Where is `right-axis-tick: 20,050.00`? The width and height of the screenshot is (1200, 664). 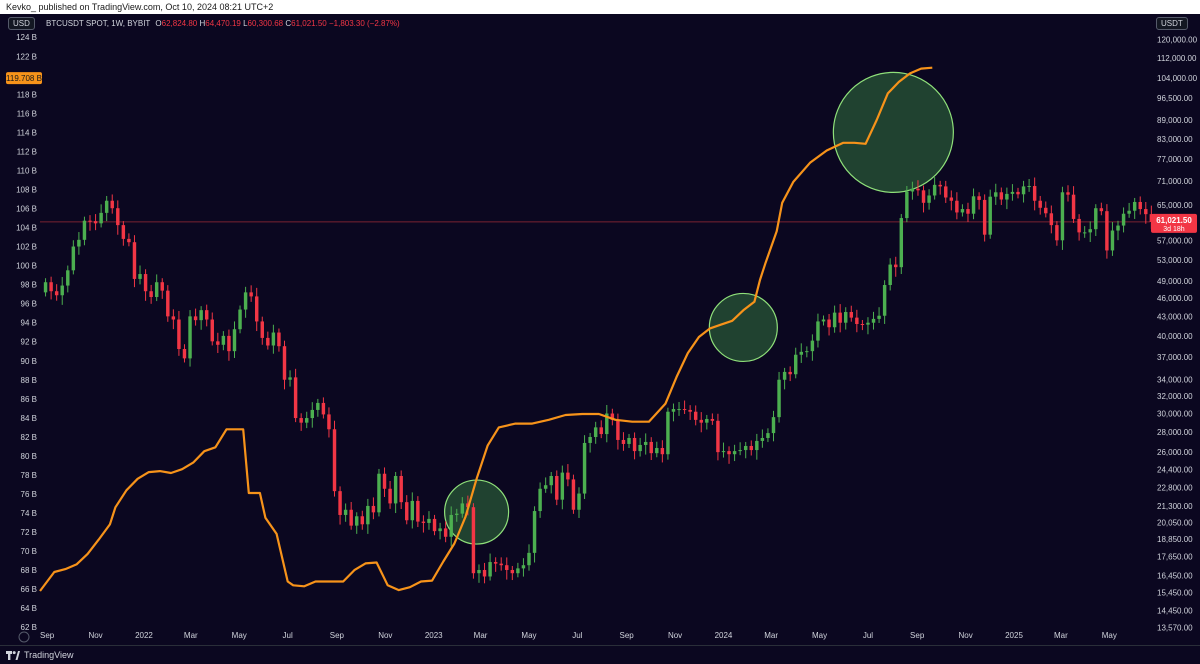 right-axis-tick: 20,050.00 is located at coordinates (1175, 522).